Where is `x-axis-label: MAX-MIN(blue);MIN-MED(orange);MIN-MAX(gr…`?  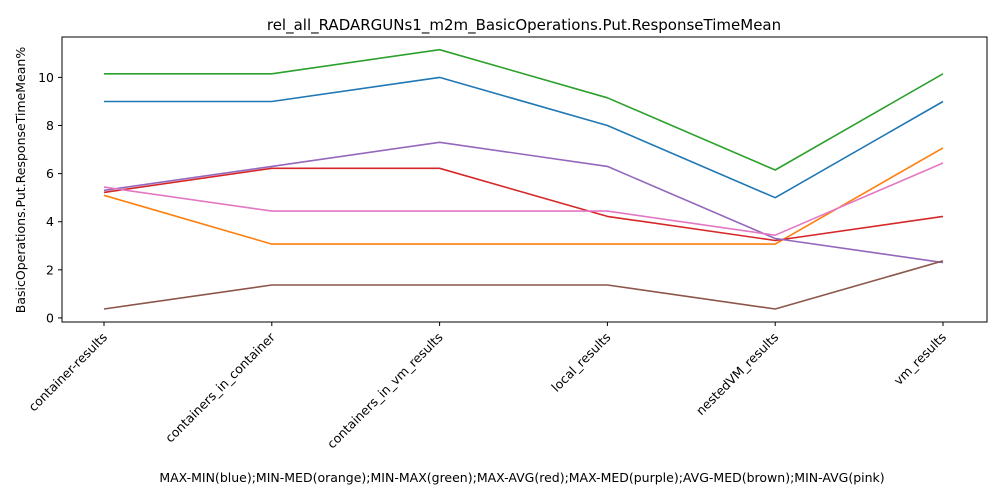 x-axis-label: MAX-MIN(blue);MIN-MED(orange);MIN-MAX(gr… is located at coordinates (521, 477).